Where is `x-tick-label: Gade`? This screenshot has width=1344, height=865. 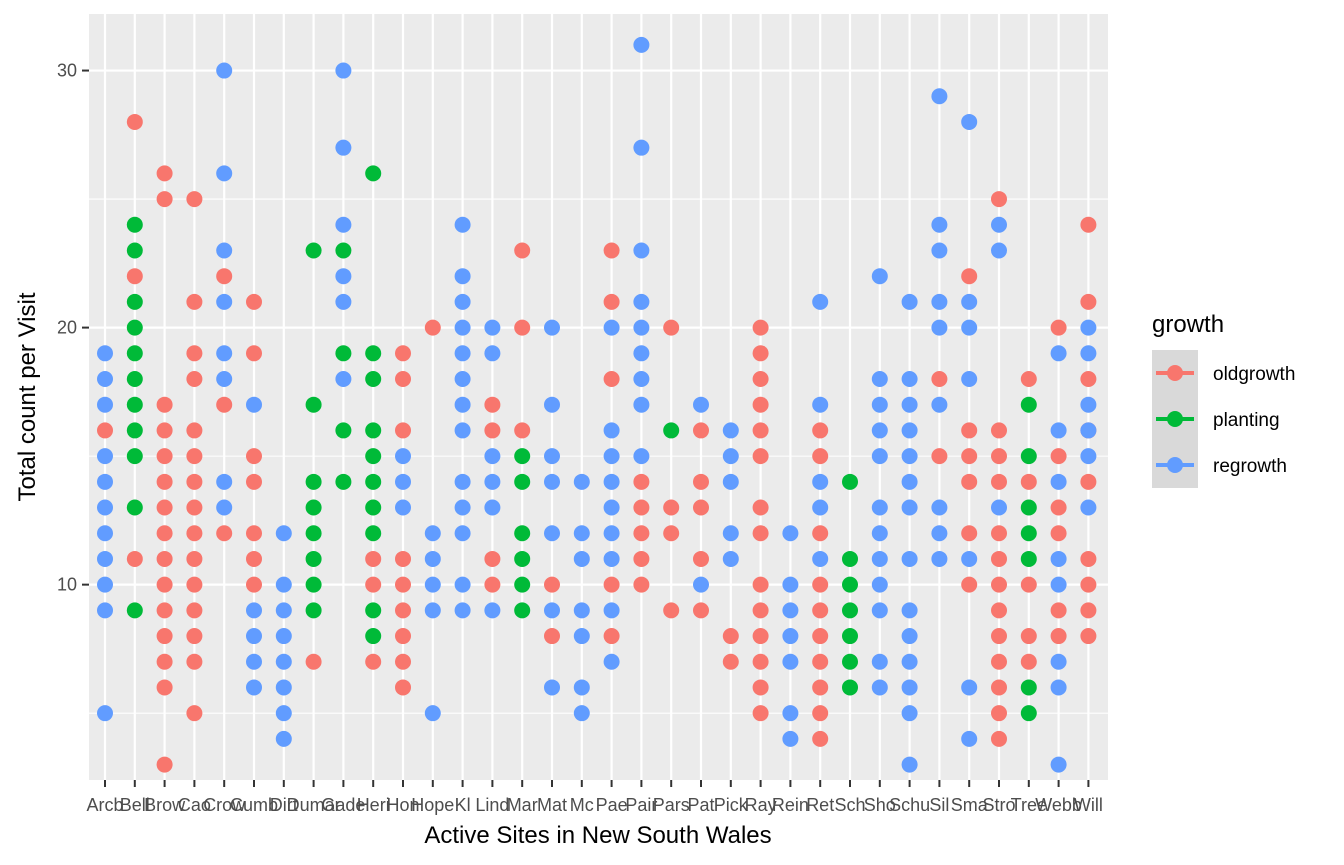 x-tick-label: Gade is located at coordinates (343, 805).